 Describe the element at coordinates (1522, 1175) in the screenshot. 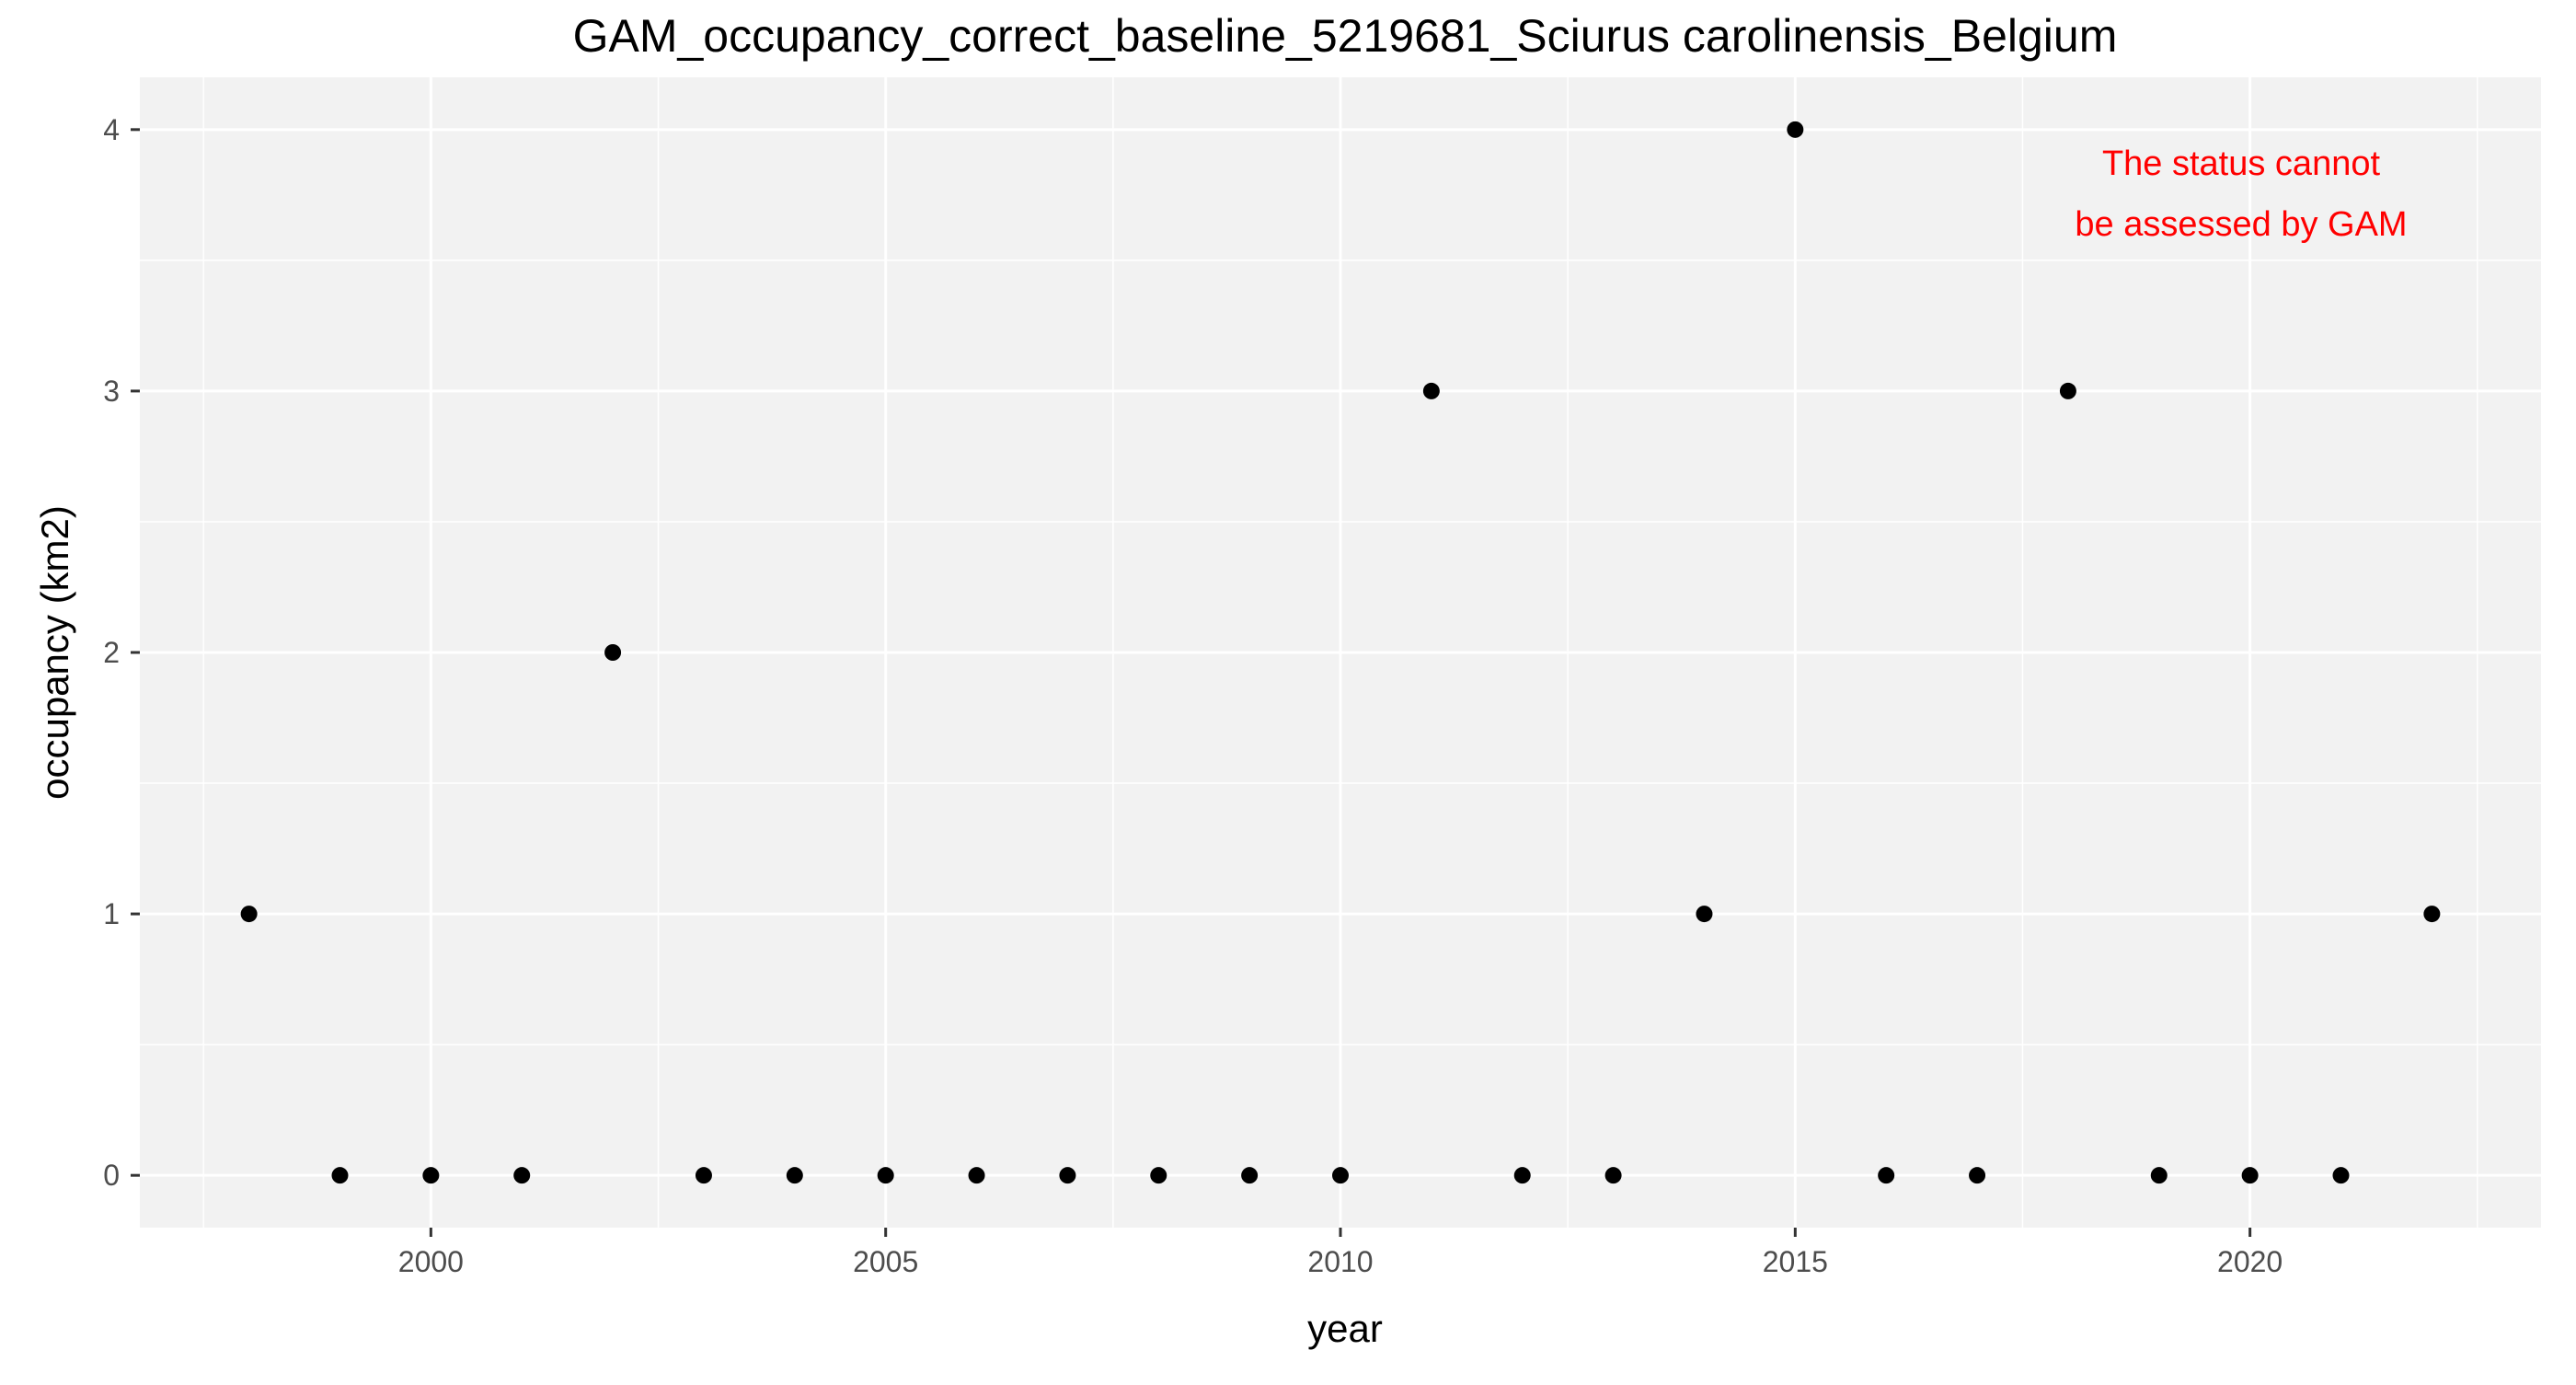

I see `data-point-2012` at that location.